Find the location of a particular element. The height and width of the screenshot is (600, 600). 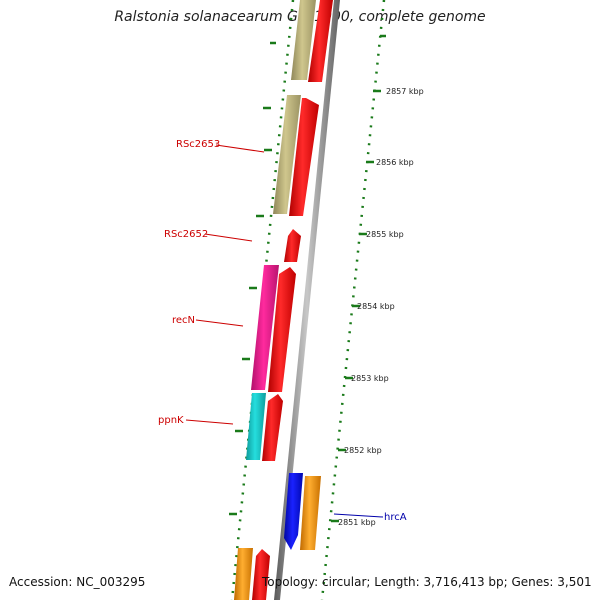

gene-recn-red is located at coordinates (282, 329).